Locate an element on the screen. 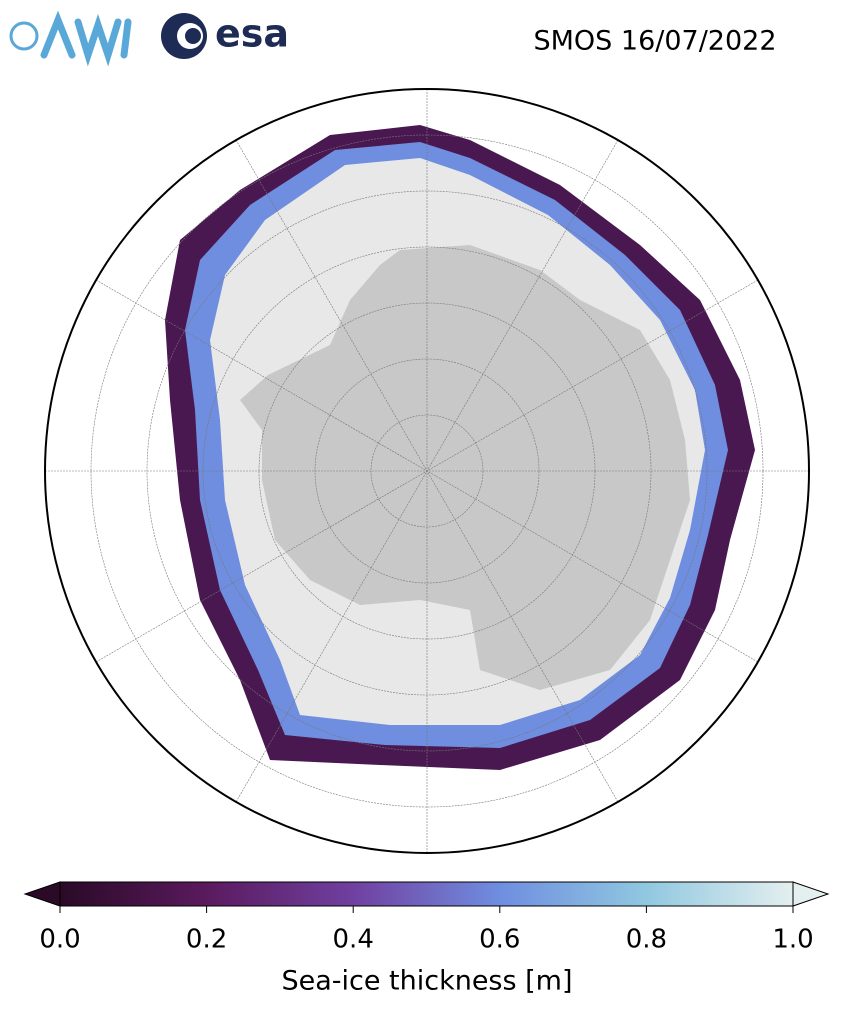  colorbar-extend-low is located at coordinates (42, 894).